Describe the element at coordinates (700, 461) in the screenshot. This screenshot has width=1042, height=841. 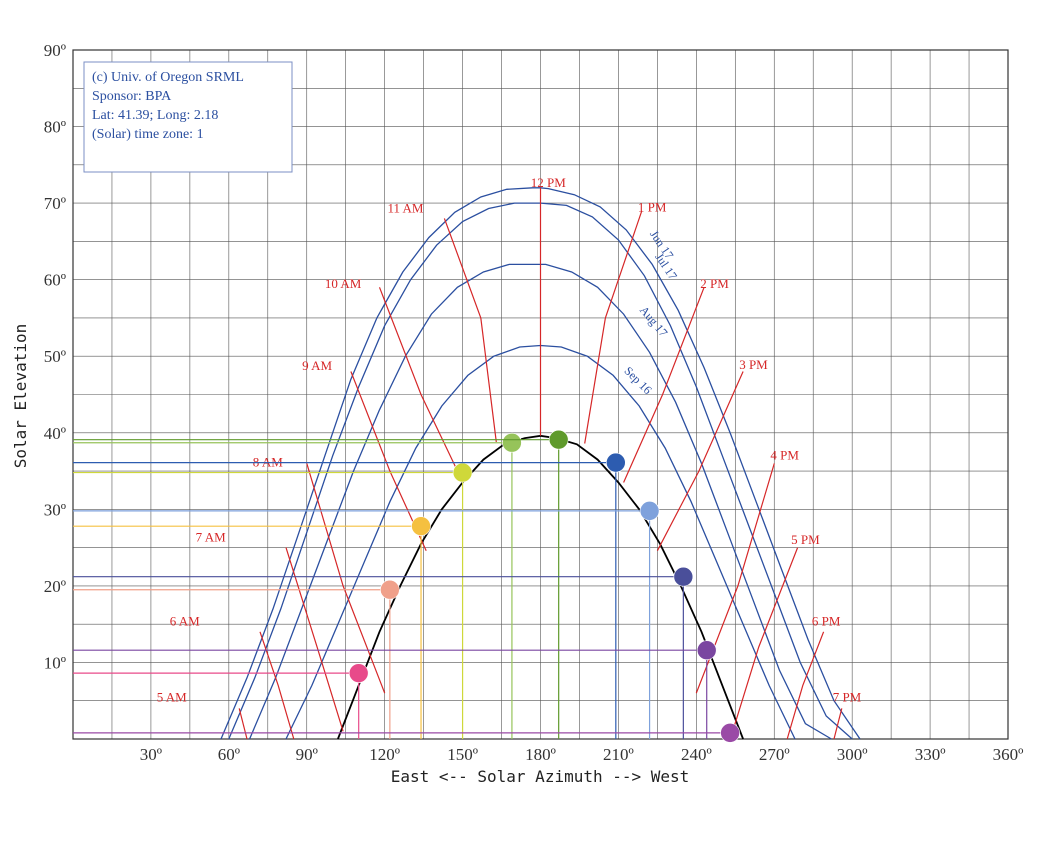
I see `hour-line-3-pm` at that location.